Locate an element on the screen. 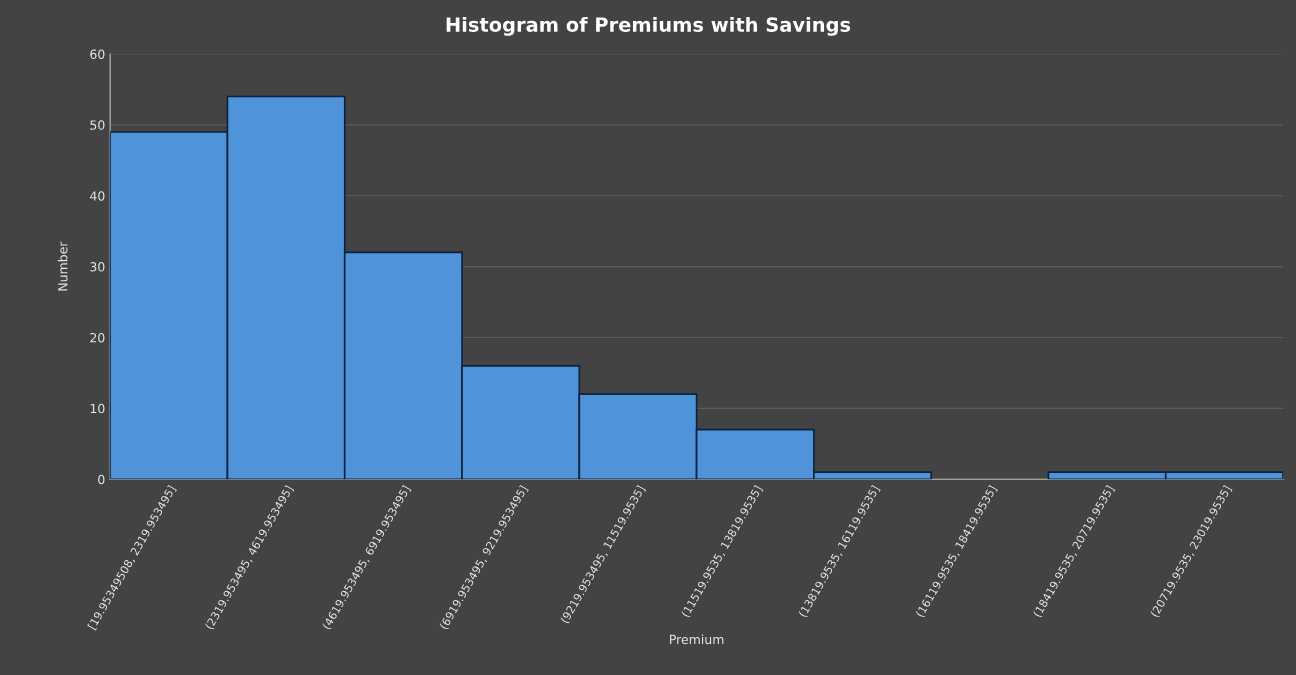 This screenshot has height=675, width=1296. y-tick-label: 30 is located at coordinates (97, 267).